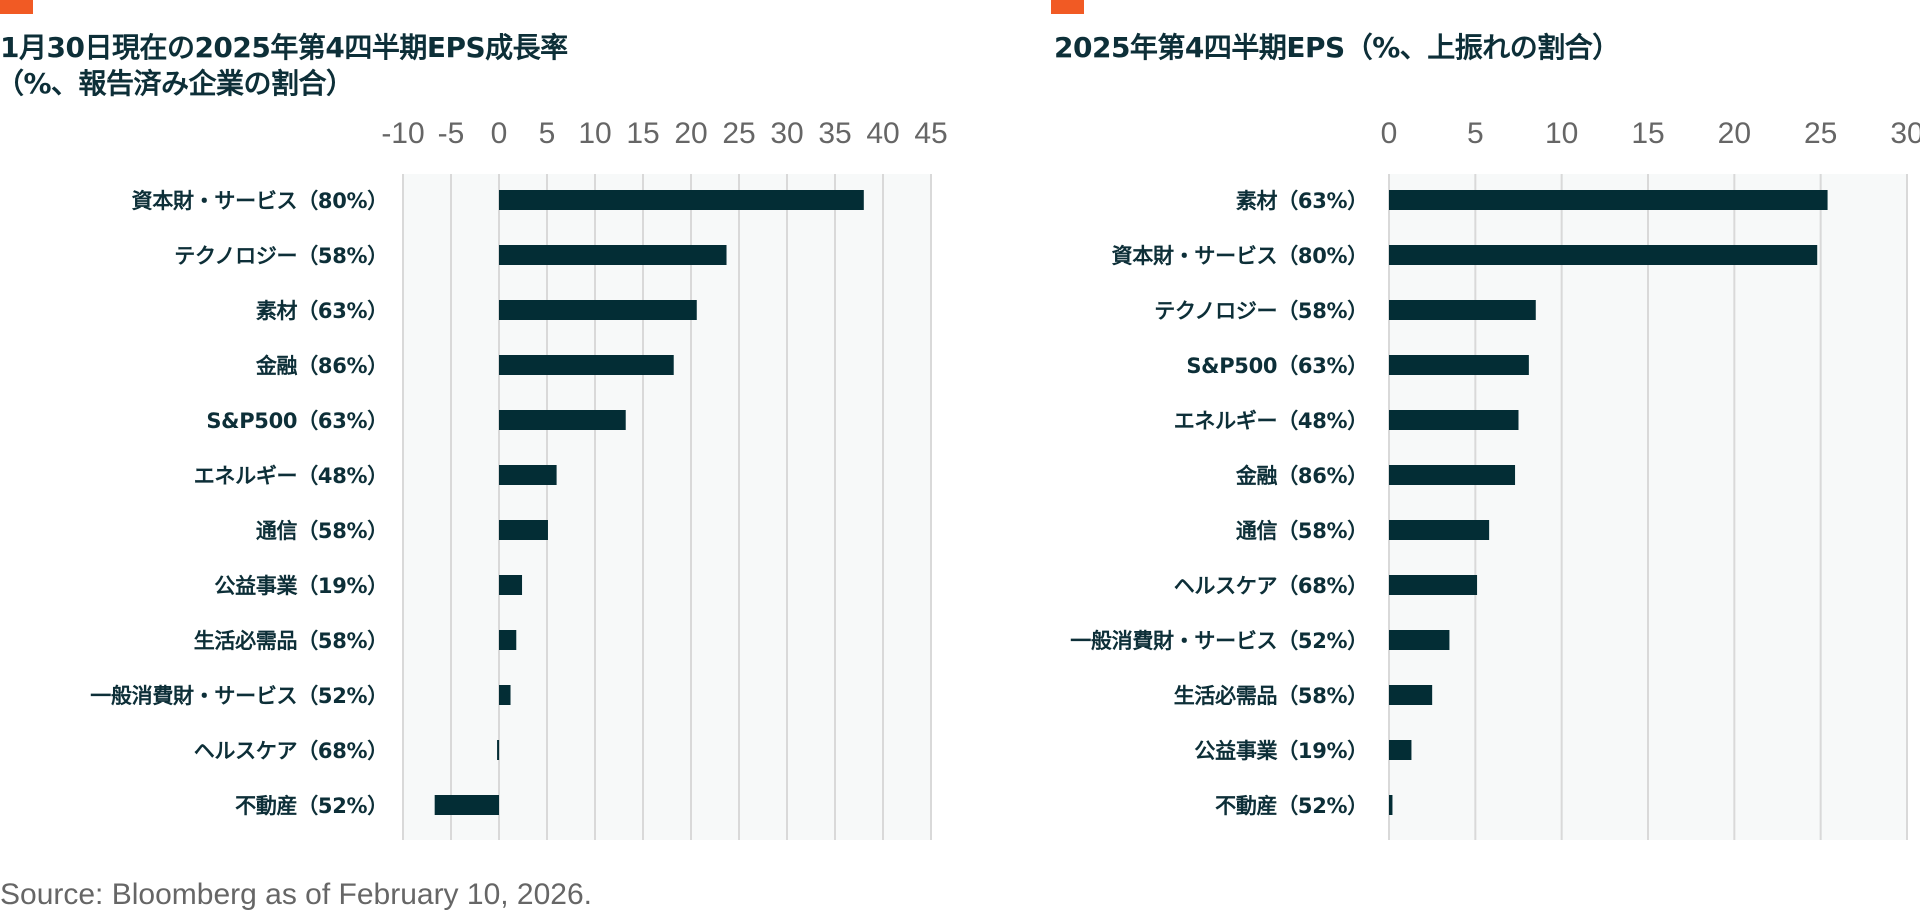  I want to click on left-x-tick-label: -5, so click(451, 133).